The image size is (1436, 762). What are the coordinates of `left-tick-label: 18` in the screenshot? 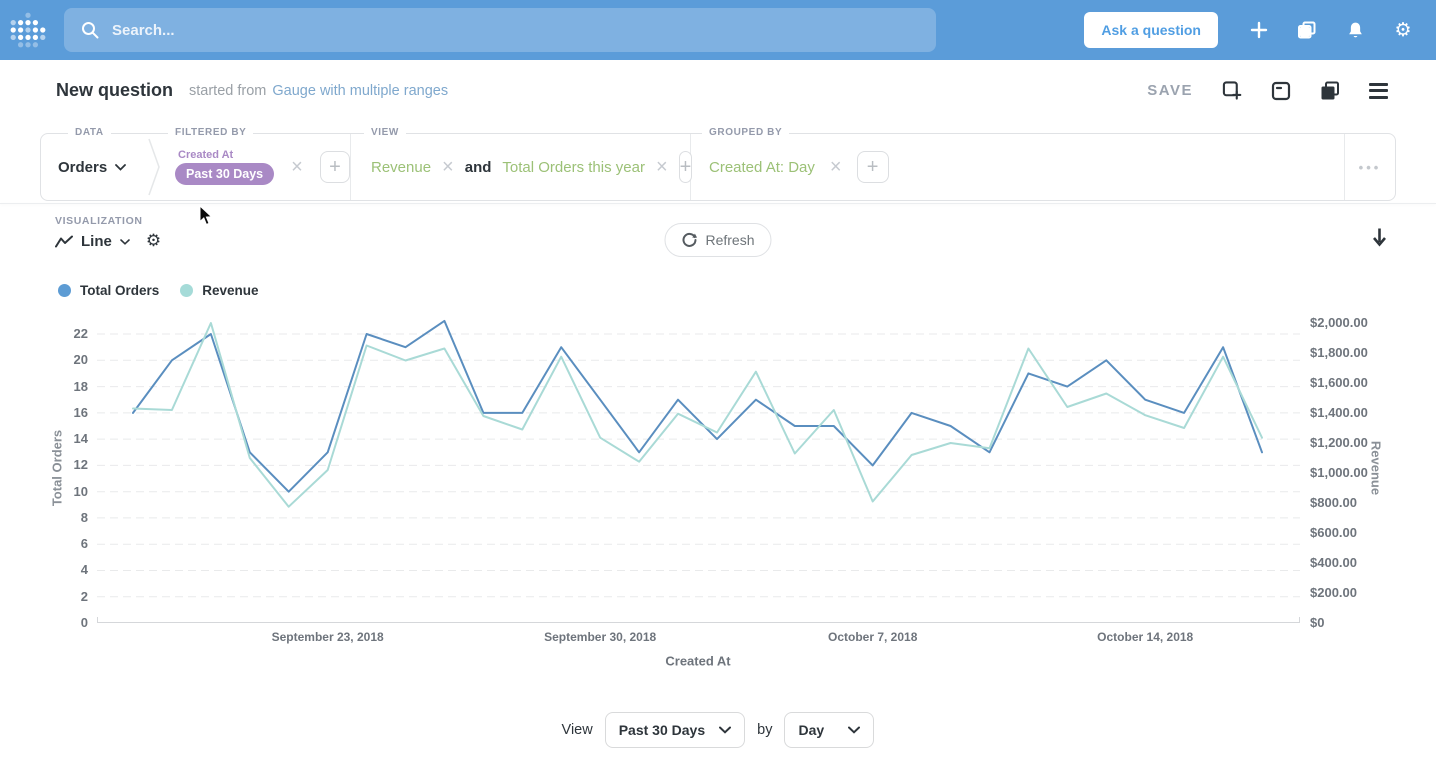 It's located at (80, 386).